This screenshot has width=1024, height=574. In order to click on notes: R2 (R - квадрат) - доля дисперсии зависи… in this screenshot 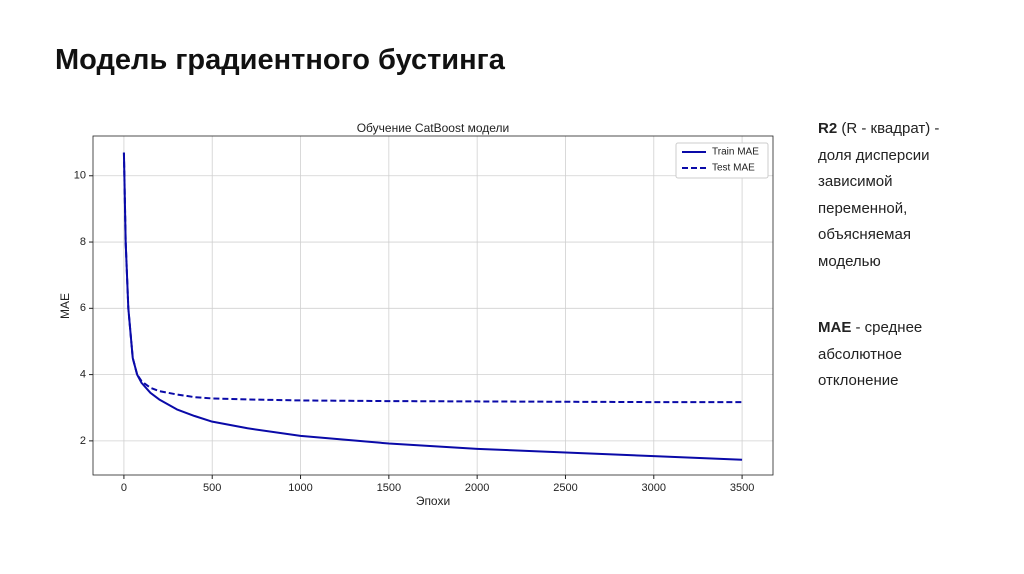, I will do `click(893, 275)`.